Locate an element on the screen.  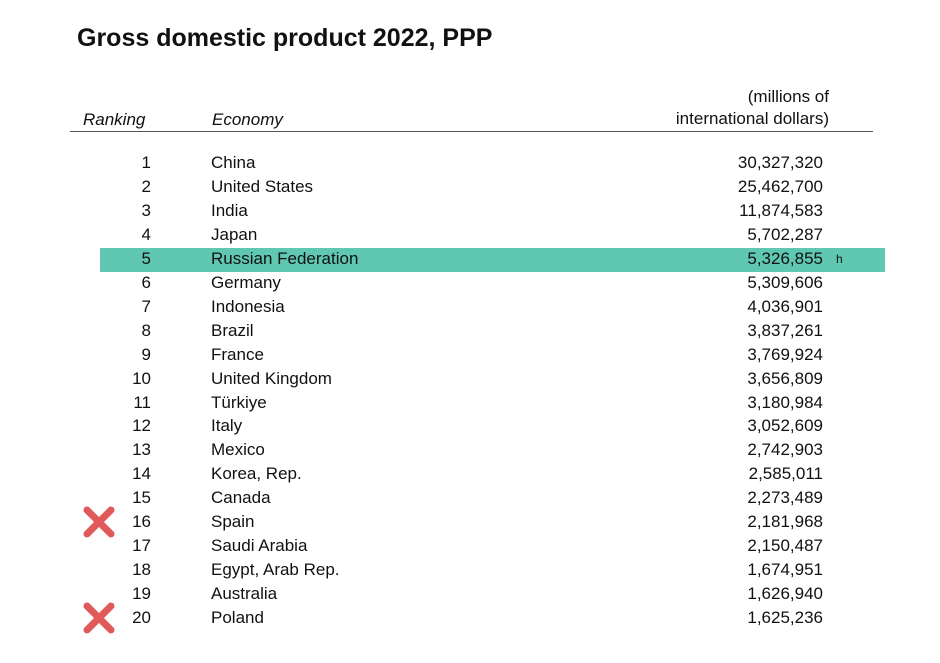
rank: 10 is located at coordinates (141, 378).